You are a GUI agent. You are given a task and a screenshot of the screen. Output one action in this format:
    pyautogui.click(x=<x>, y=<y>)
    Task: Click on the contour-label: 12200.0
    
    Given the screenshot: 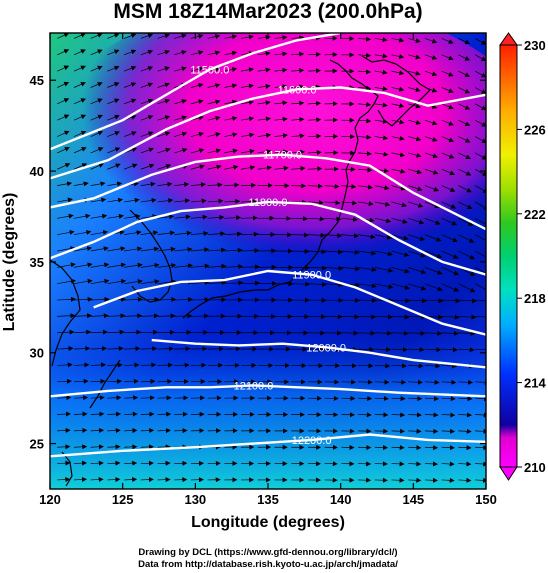 What is the action you would take?
    pyautogui.click(x=312, y=441)
    